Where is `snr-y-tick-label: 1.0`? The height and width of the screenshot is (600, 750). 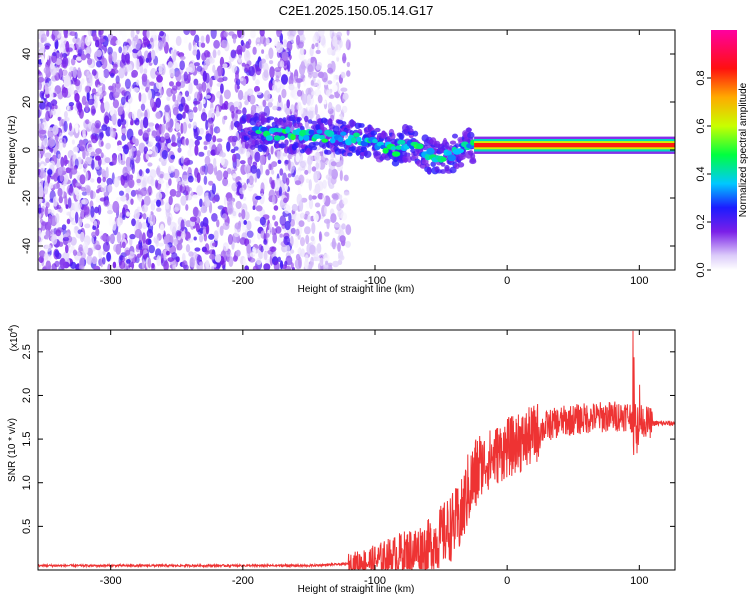 snr-y-tick-label: 1.0 is located at coordinates (27, 482).